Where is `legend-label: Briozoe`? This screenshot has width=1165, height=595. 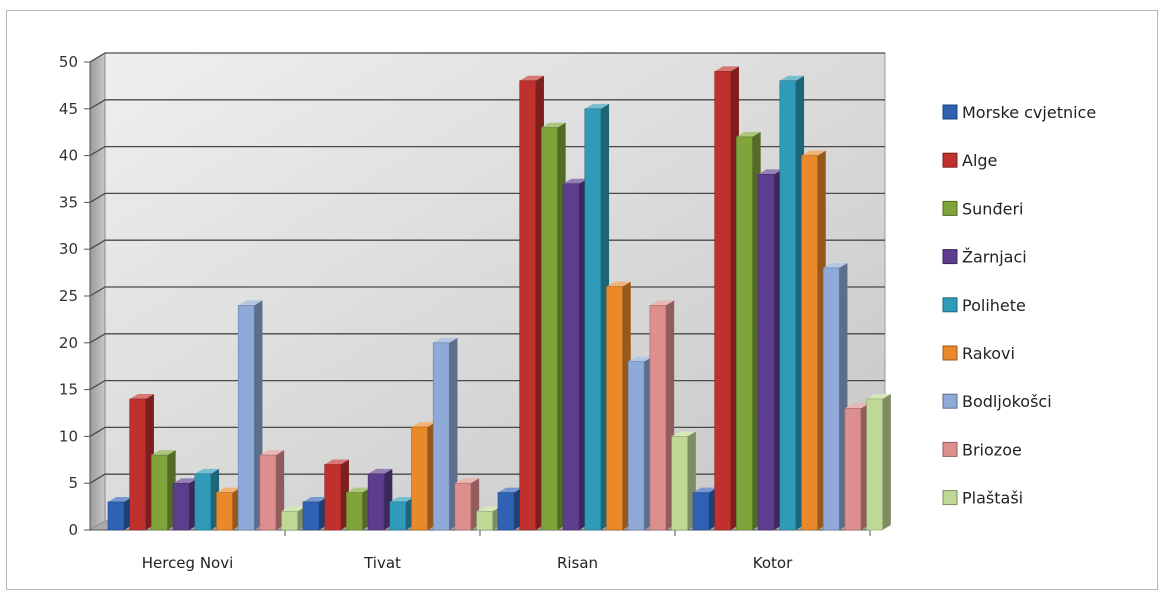
legend-label: Briozoe is located at coordinates (992, 449).